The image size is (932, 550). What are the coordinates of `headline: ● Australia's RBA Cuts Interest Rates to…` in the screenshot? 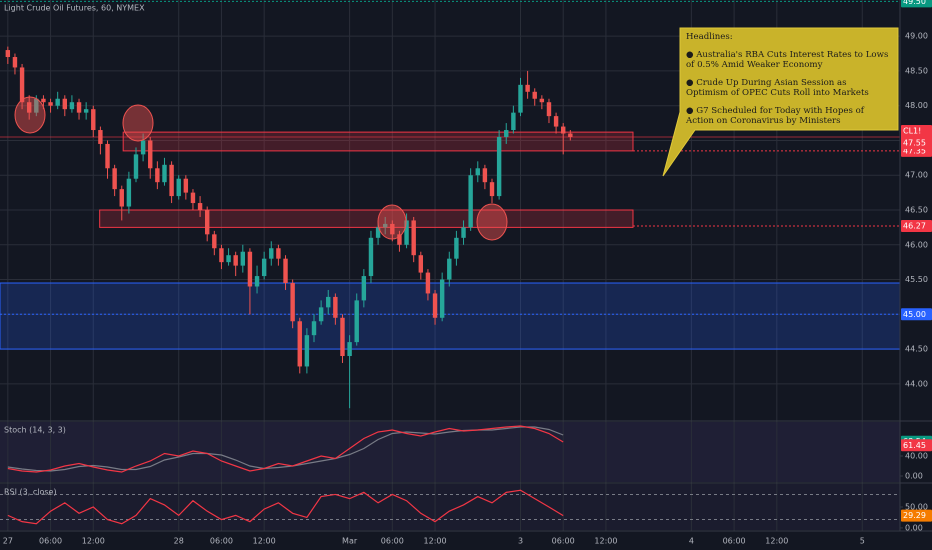 It's located at (787, 60).